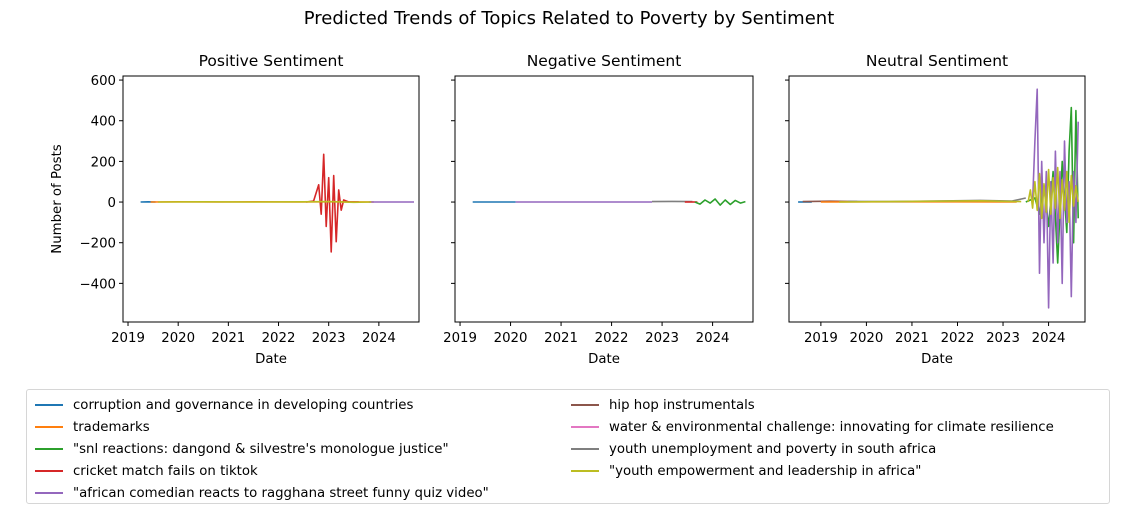 The width and height of the screenshot is (1121, 517). I want to click on legend-item: trademarks, so click(262, 427).